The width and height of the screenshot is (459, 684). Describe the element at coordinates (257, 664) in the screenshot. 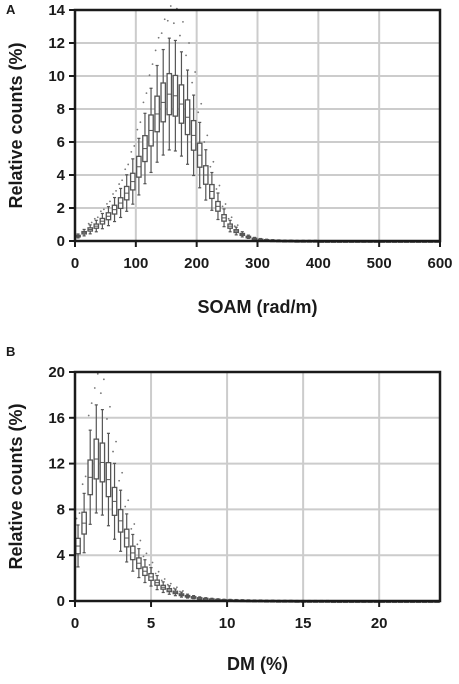

I see `b-xlabel: DM (%)` at that location.